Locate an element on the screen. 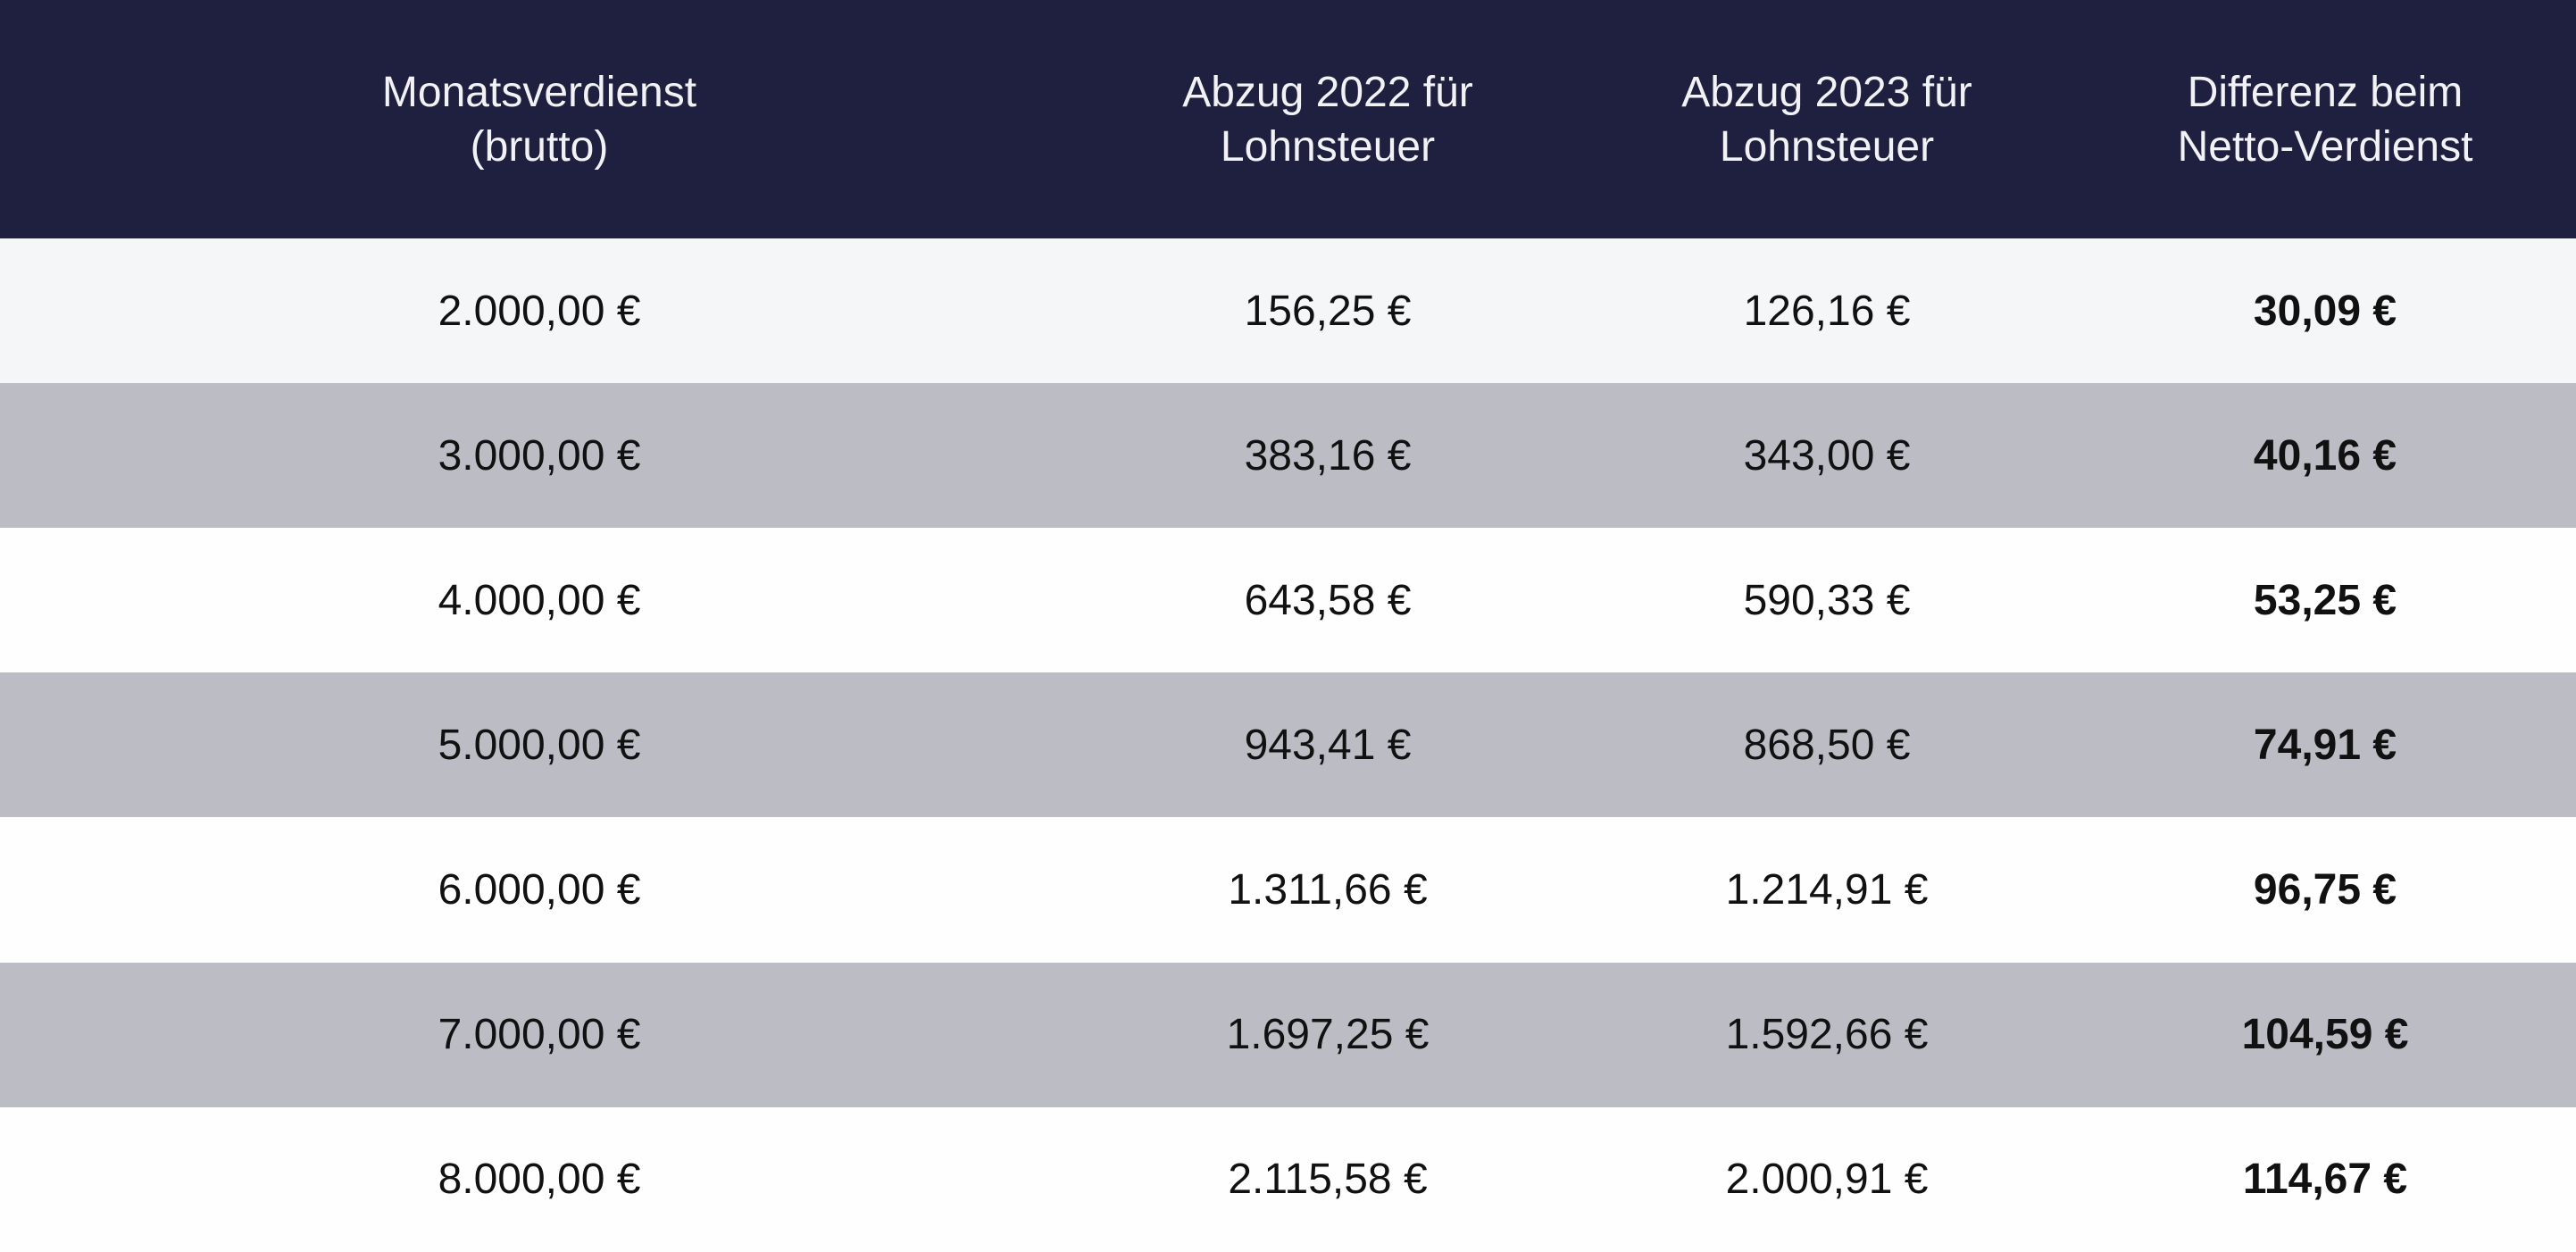 The height and width of the screenshot is (1252, 2576). table-cell: 383,16 € is located at coordinates (1328, 455).